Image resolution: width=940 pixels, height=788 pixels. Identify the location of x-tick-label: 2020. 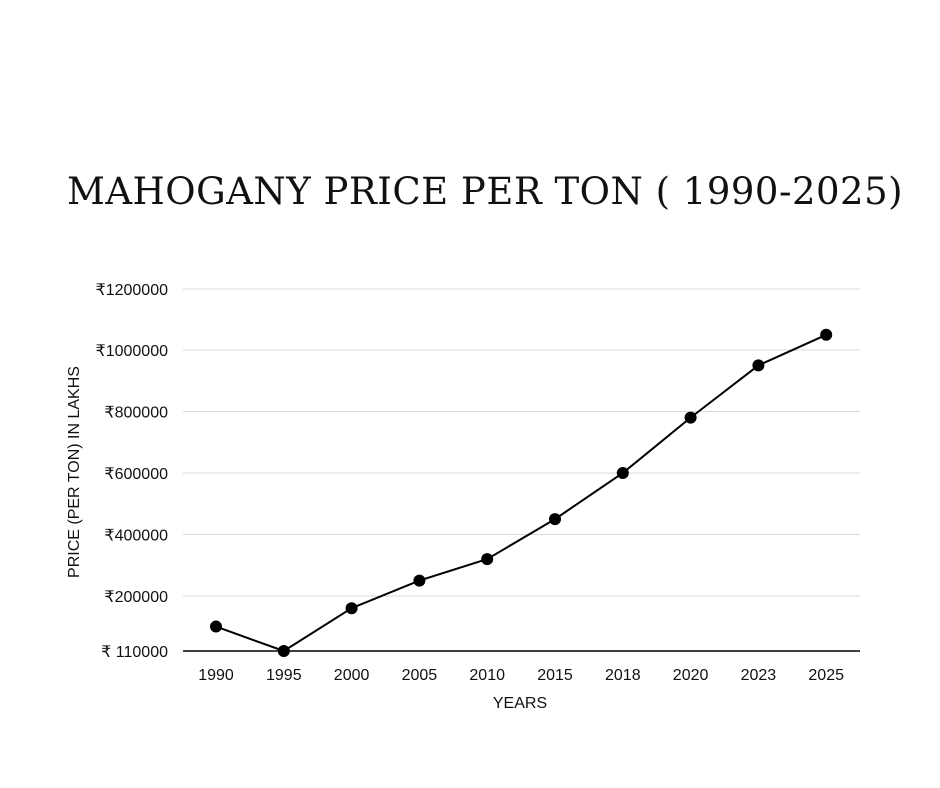
(691, 675).